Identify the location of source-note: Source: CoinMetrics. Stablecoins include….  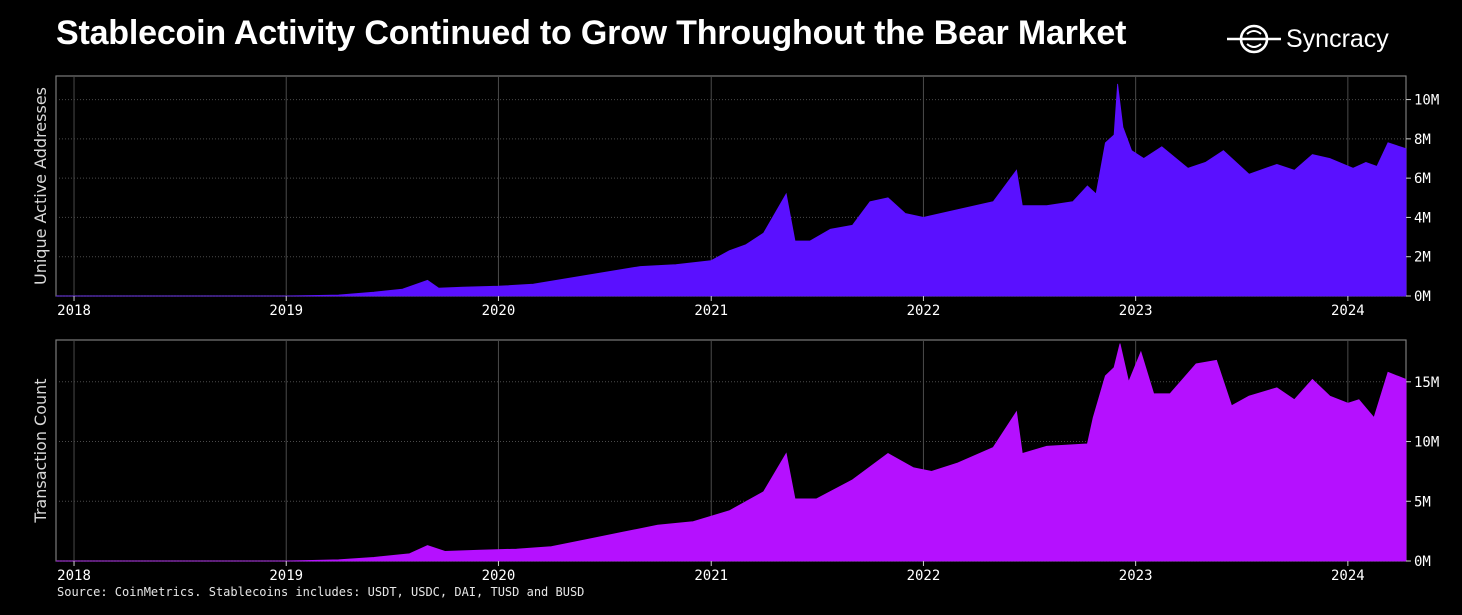
(321, 592).